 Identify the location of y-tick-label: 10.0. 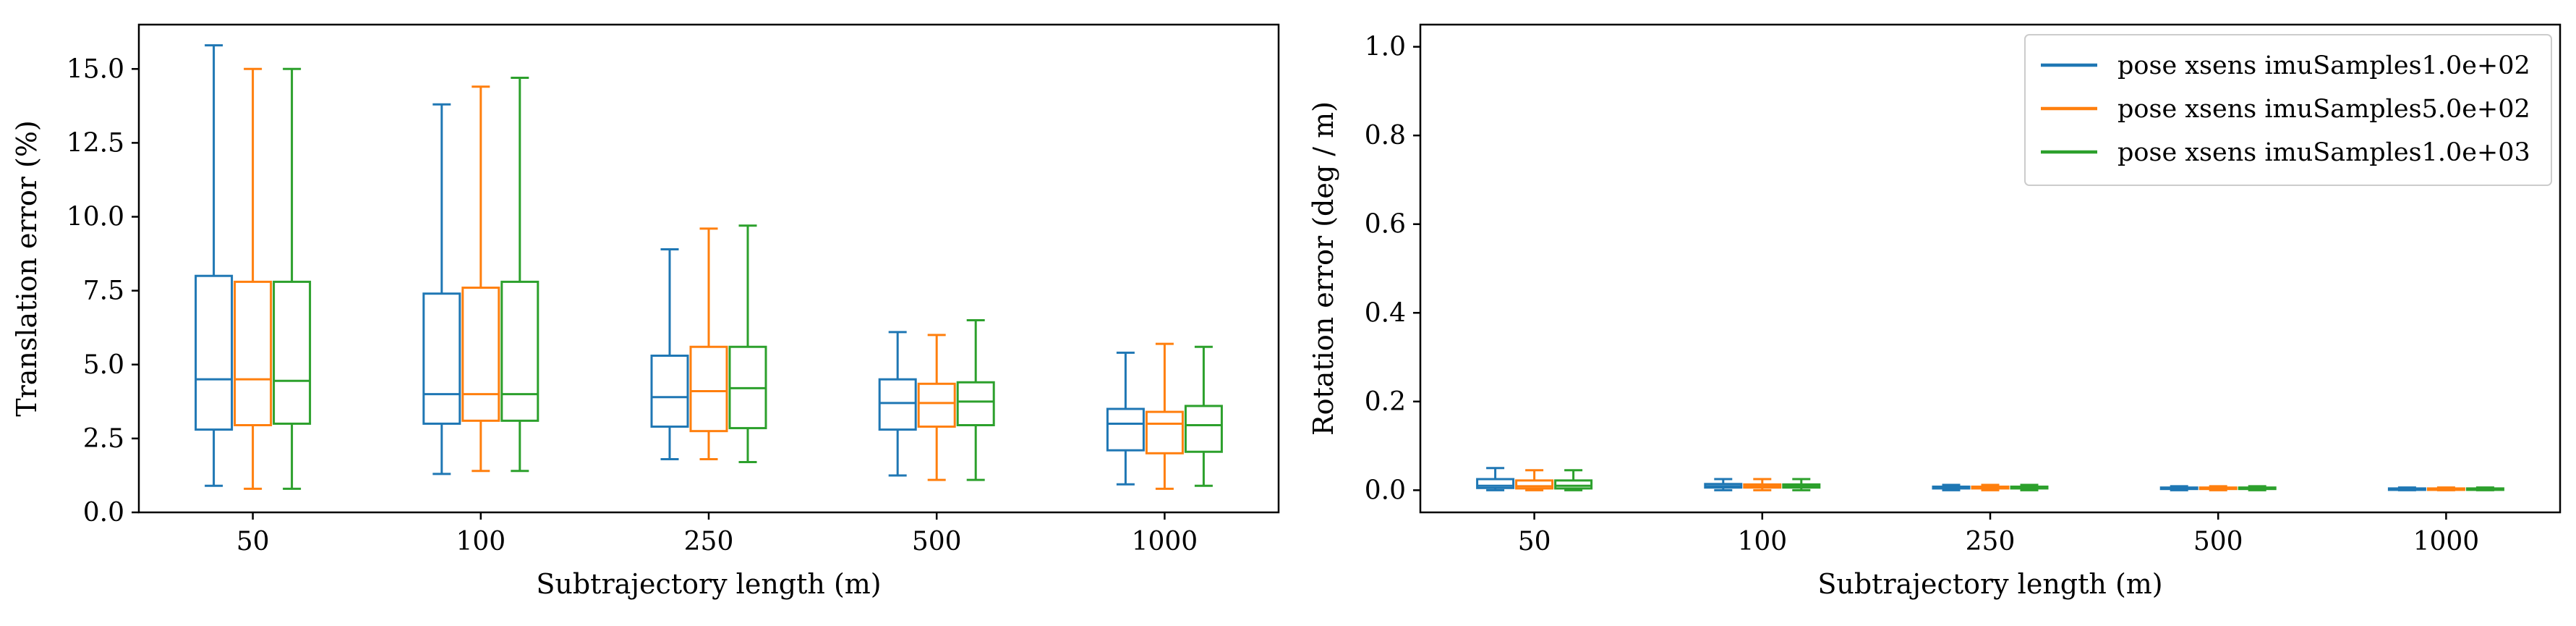
(95, 217).